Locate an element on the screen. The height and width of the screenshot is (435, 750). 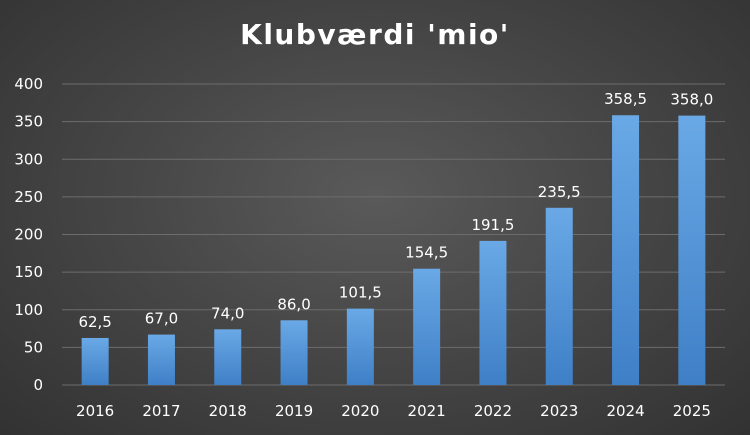
x-tick-label: 2025 is located at coordinates (692, 411).